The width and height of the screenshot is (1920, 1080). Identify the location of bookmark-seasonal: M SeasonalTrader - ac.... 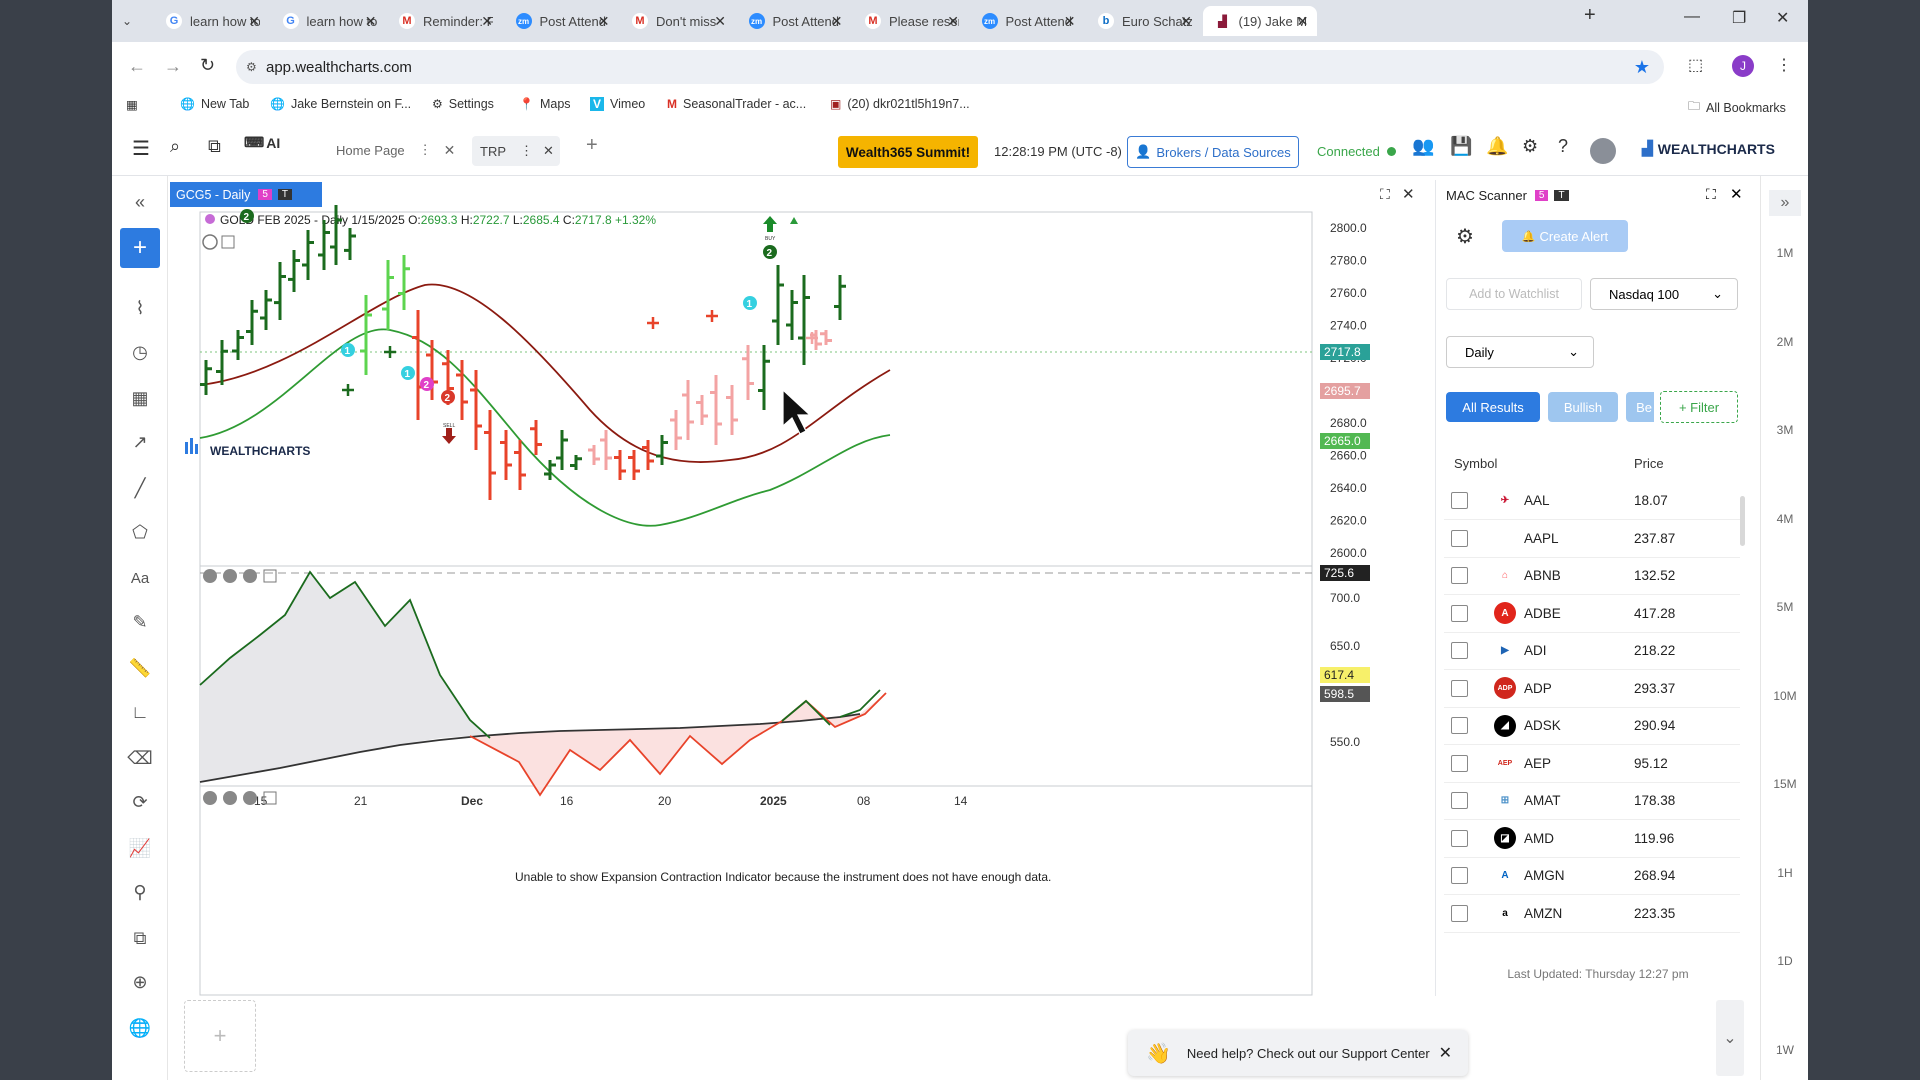
(737, 104).